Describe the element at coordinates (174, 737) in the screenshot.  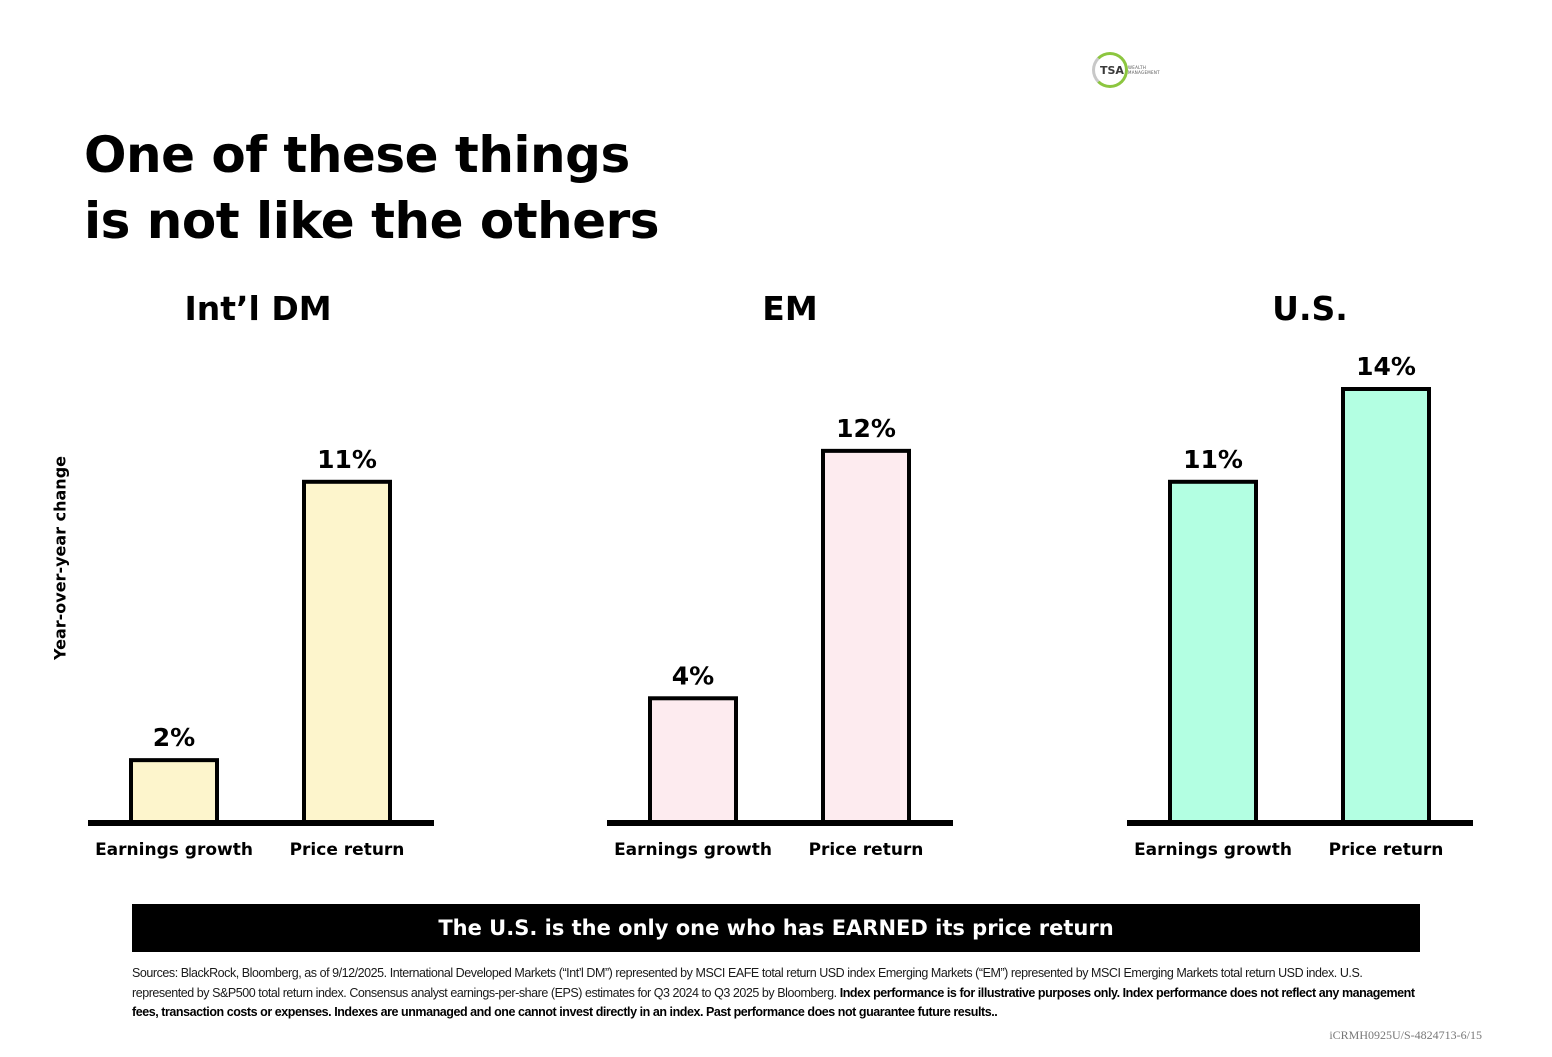
I see `data-label-intl-dm-0: 2%` at that location.